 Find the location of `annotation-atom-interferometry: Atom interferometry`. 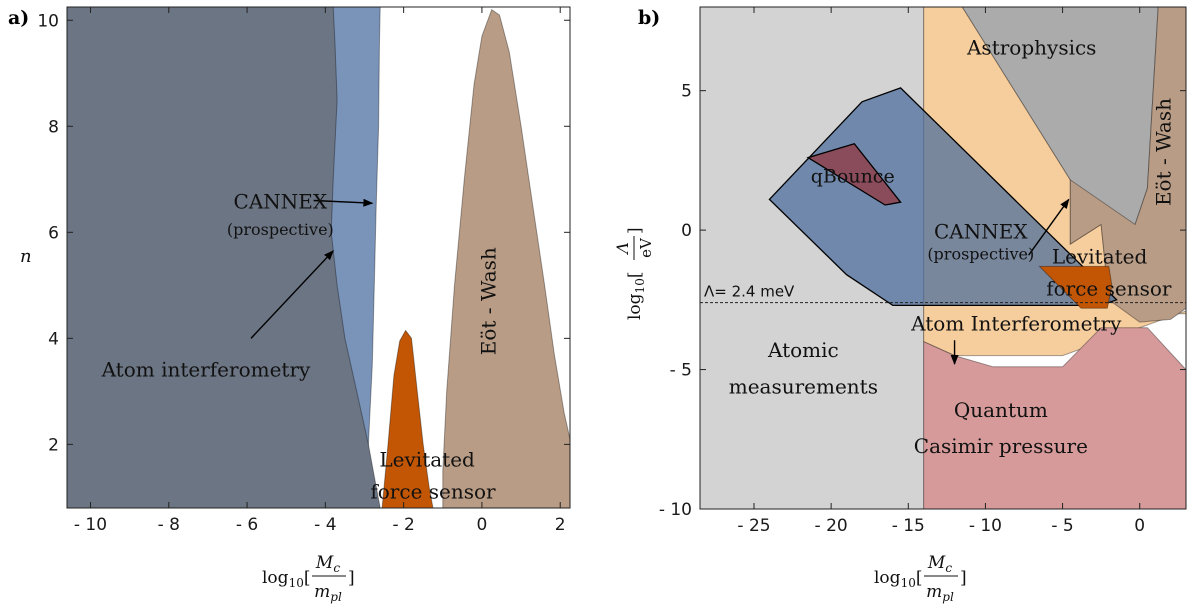

annotation-atom-interferometry: Atom interferometry is located at coordinates (206, 370).